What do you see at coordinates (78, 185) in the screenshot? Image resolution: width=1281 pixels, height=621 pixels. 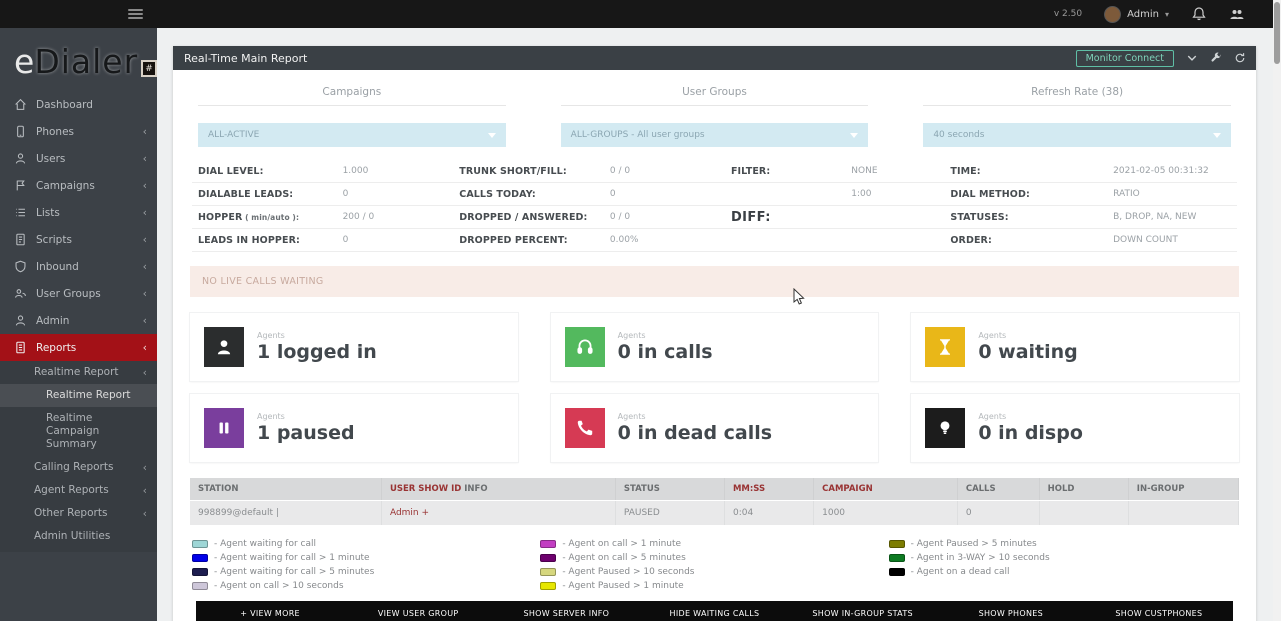 I see `sidebar-item-campaigns: Campaigns ‹` at bounding box center [78, 185].